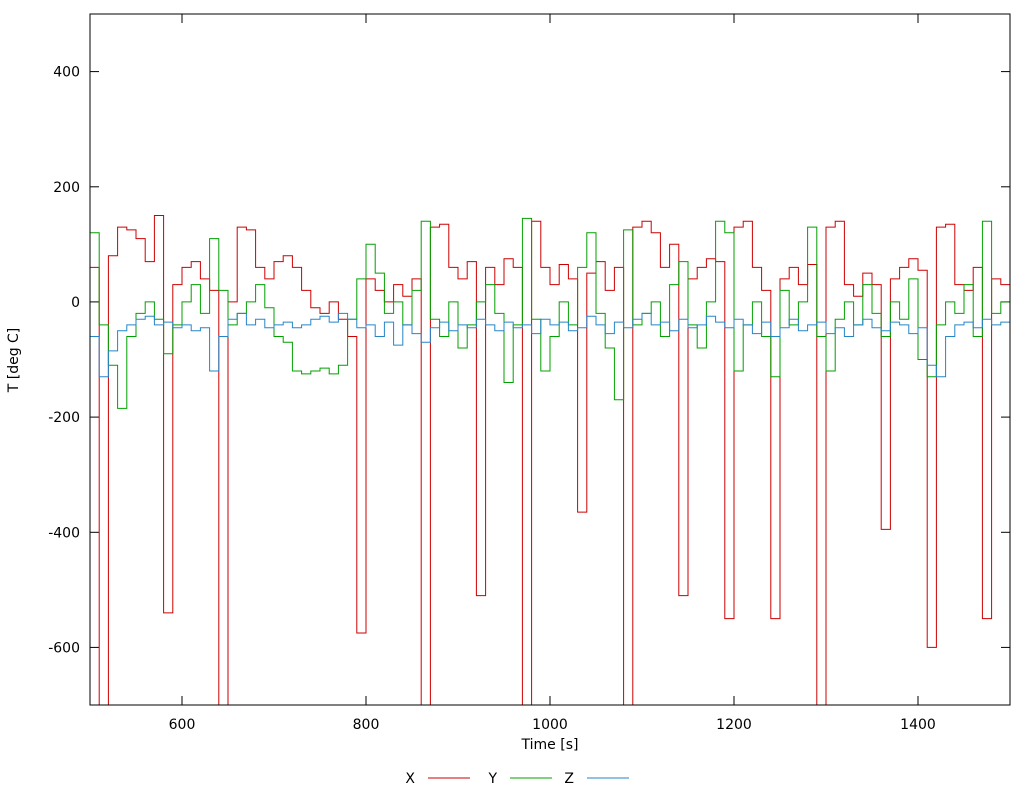  What do you see at coordinates (734, 725) in the screenshot?
I see `x-tick-label: 1200` at bounding box center [734, 725].